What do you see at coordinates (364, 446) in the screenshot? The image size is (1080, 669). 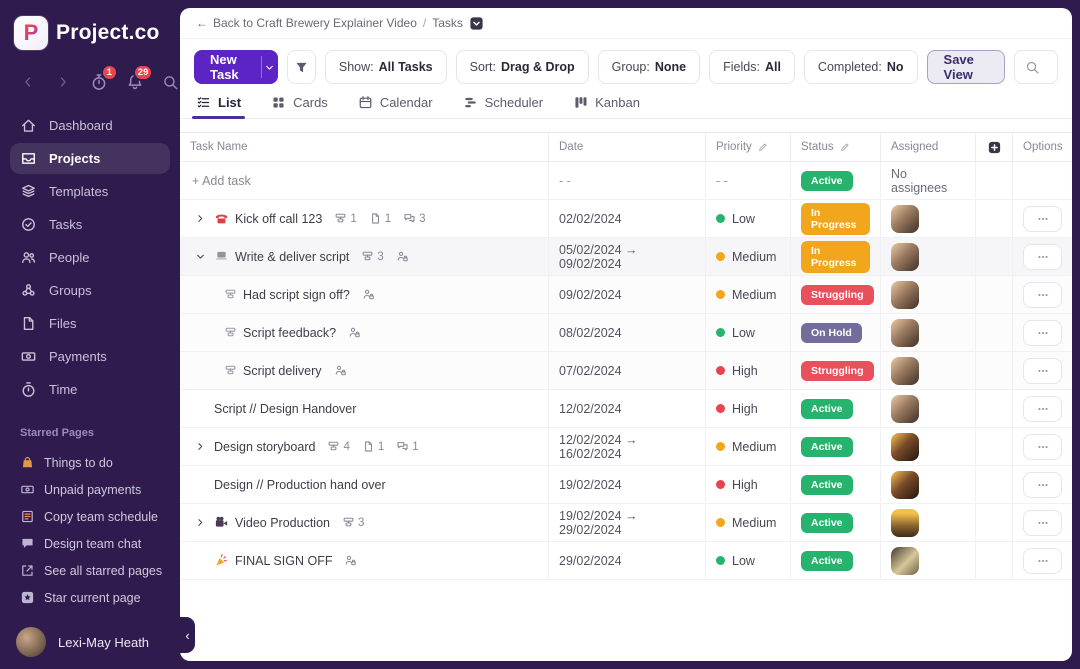 I see `task-name-cell: Design storyboard 4 1 1` at bounding box center [364, 446].